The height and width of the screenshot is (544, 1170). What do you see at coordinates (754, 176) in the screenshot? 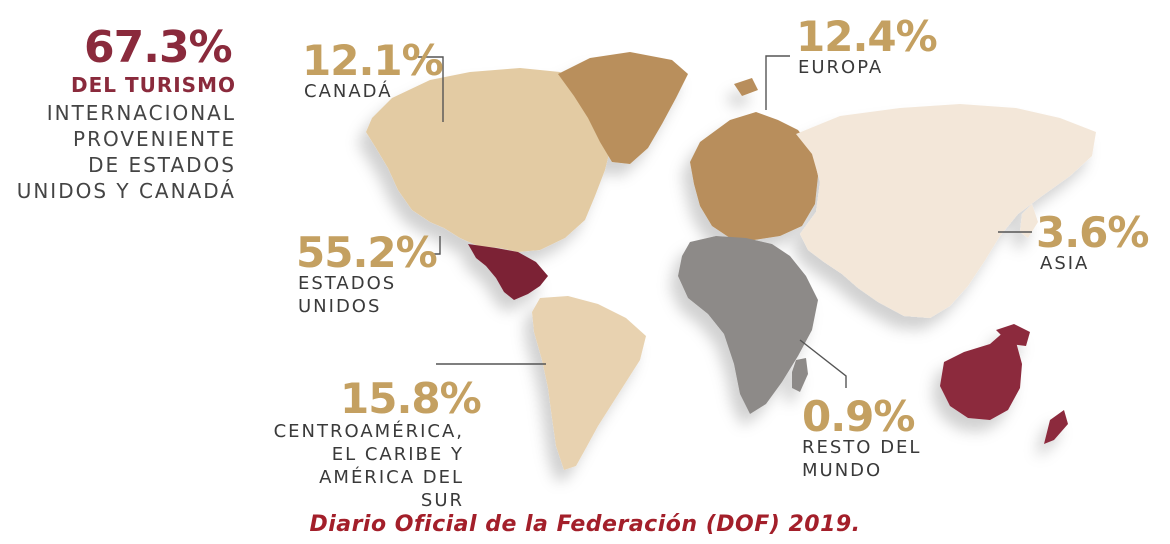
I see `europe-shape` at bounding box center [754, 176].